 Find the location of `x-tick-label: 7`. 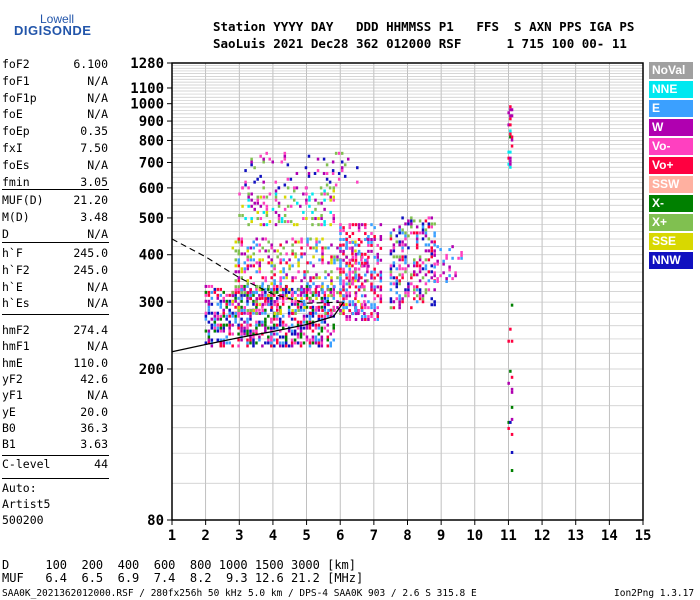

x-tick-label: 7 is located at coordinates (374, 536).